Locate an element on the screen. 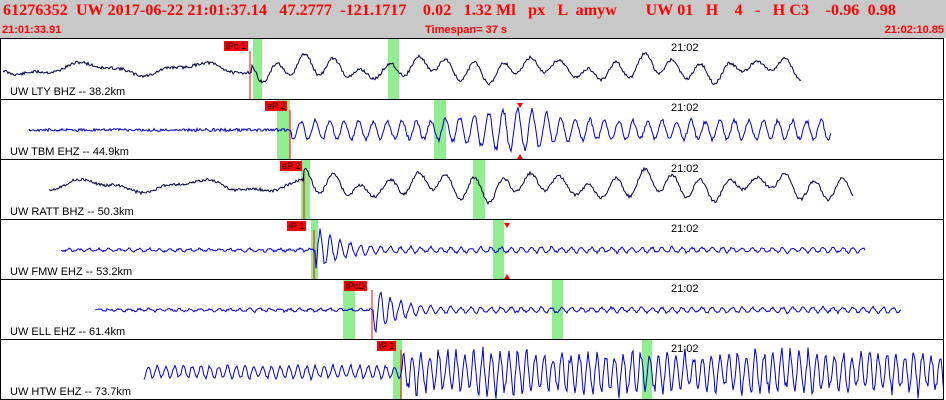 This screenshot has height=400, width=946. waveform-plot-ell is located at coordinates (498, 309).